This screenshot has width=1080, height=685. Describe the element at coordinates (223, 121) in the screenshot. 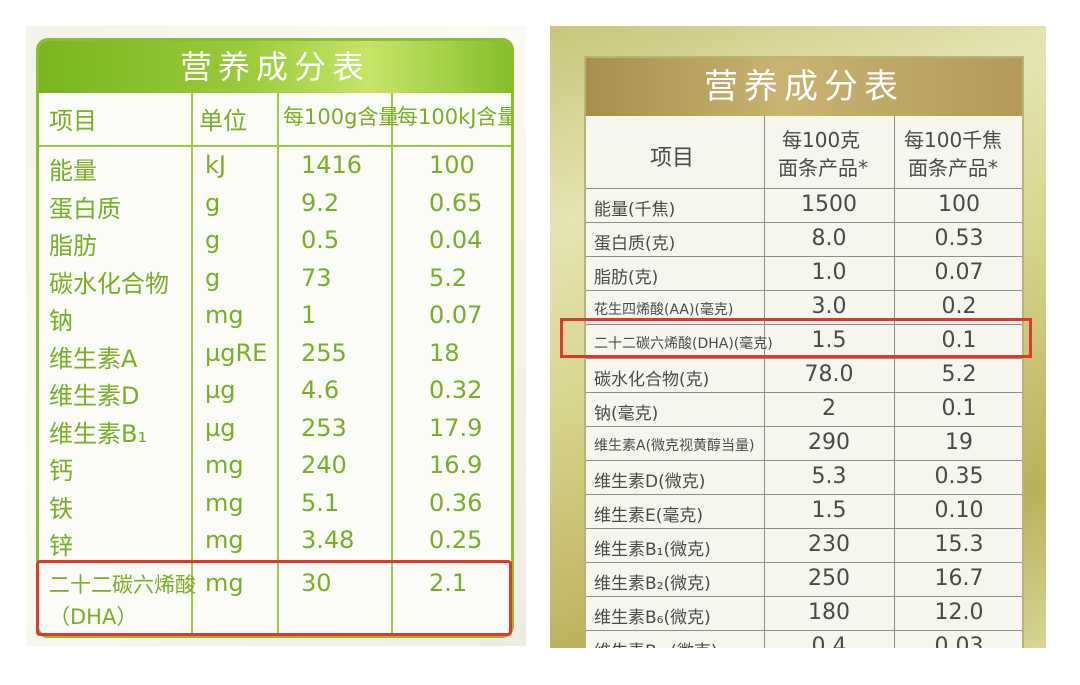

I see `left-header-unit: 单位` at that location.